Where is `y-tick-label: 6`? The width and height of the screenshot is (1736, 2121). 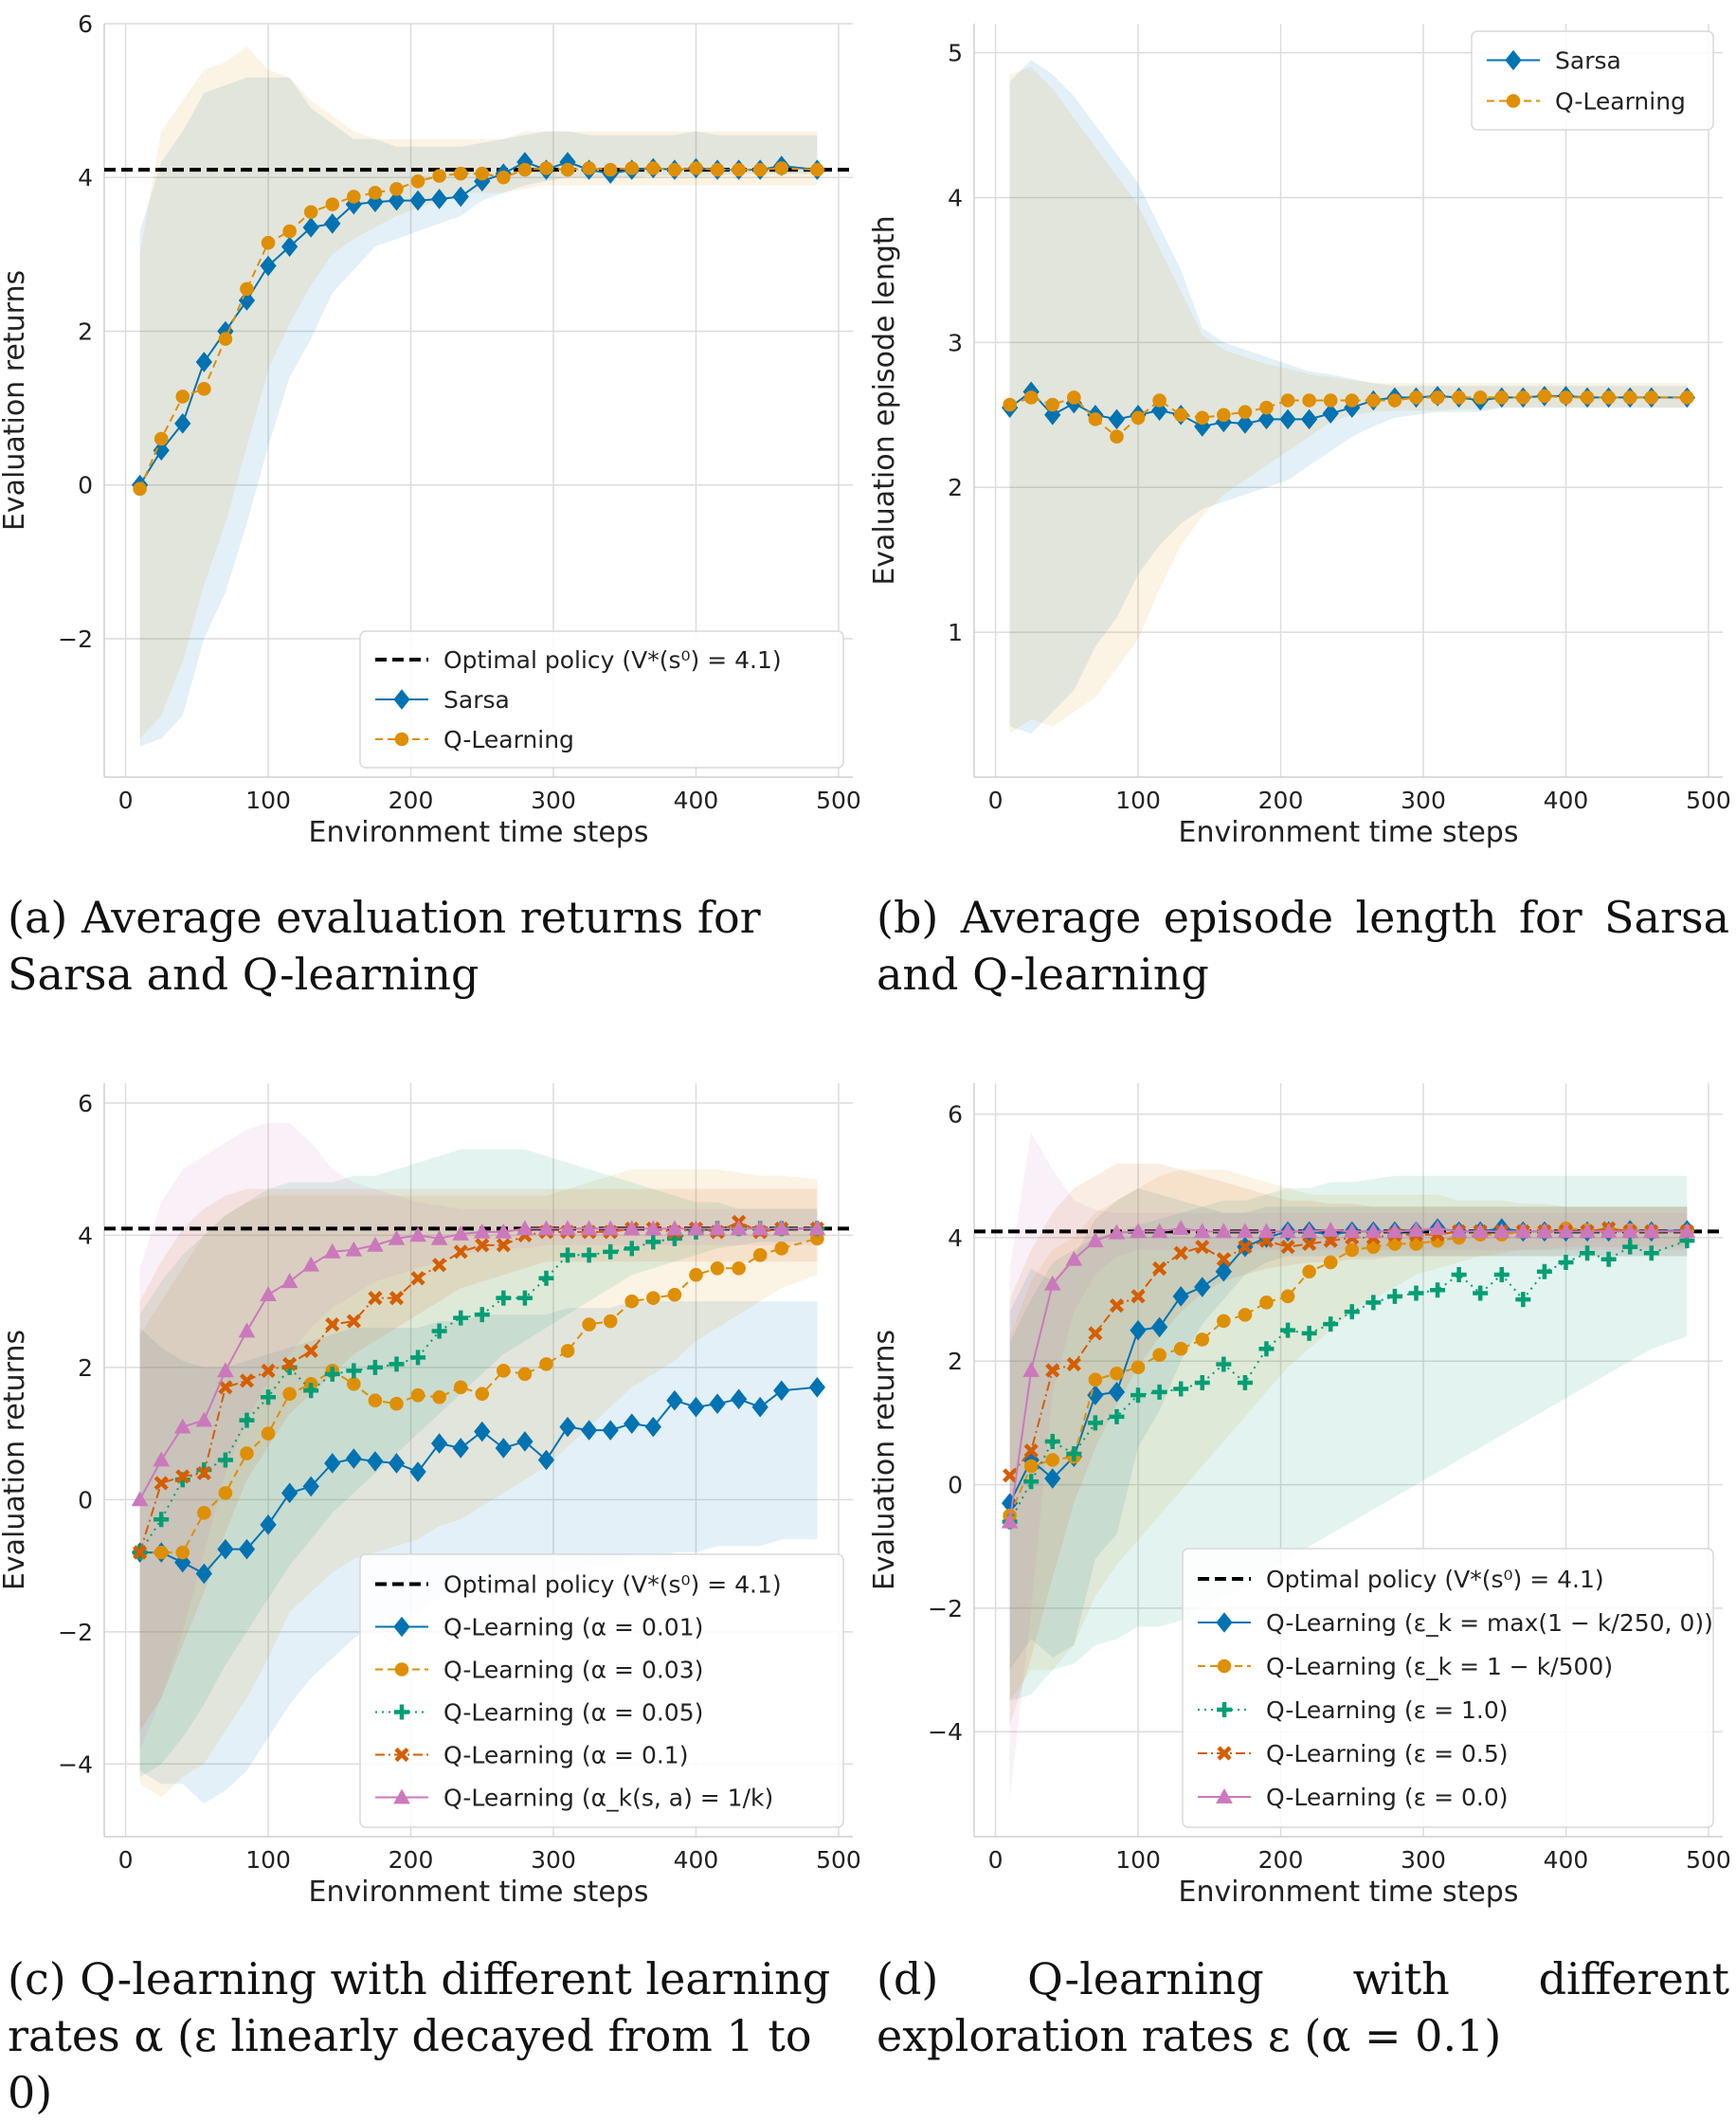
y-tick-label: 6 is located at coordinates (85, 24).